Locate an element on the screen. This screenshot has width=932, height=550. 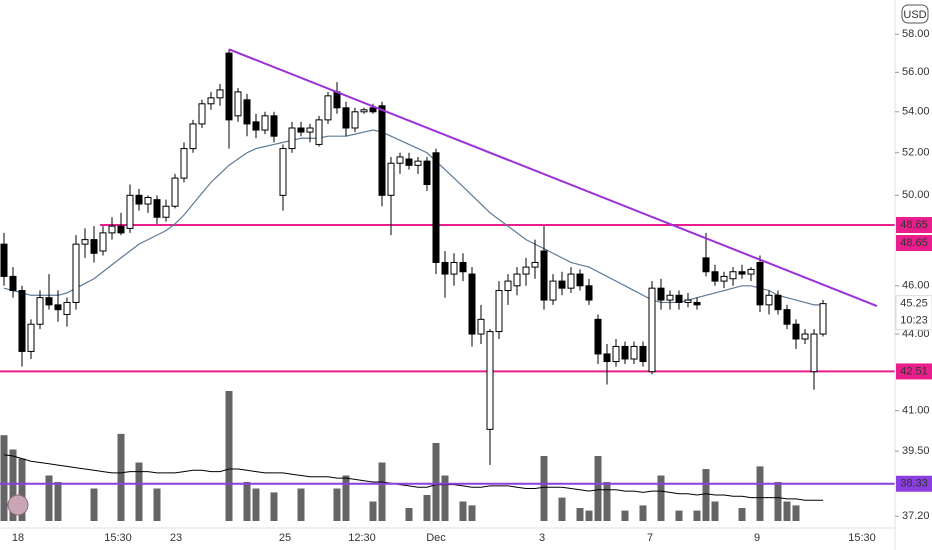
y-tick-label: 39.50 is located at coordinates (916, 451).